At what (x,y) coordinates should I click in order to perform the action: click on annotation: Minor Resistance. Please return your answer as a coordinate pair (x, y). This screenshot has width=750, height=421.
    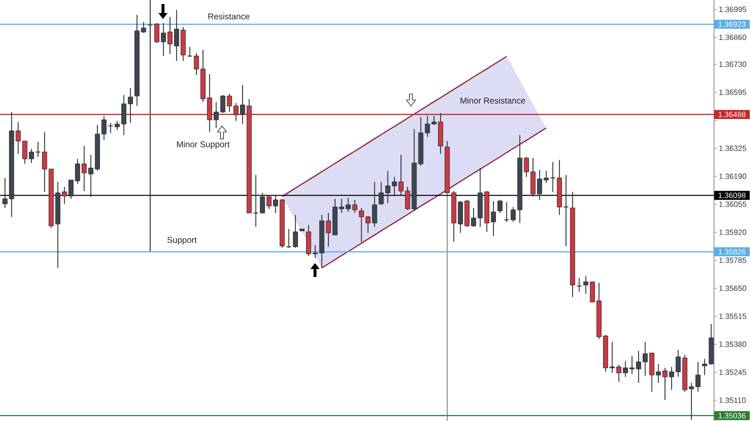
    Looking at the image, I should click on (493, 100).